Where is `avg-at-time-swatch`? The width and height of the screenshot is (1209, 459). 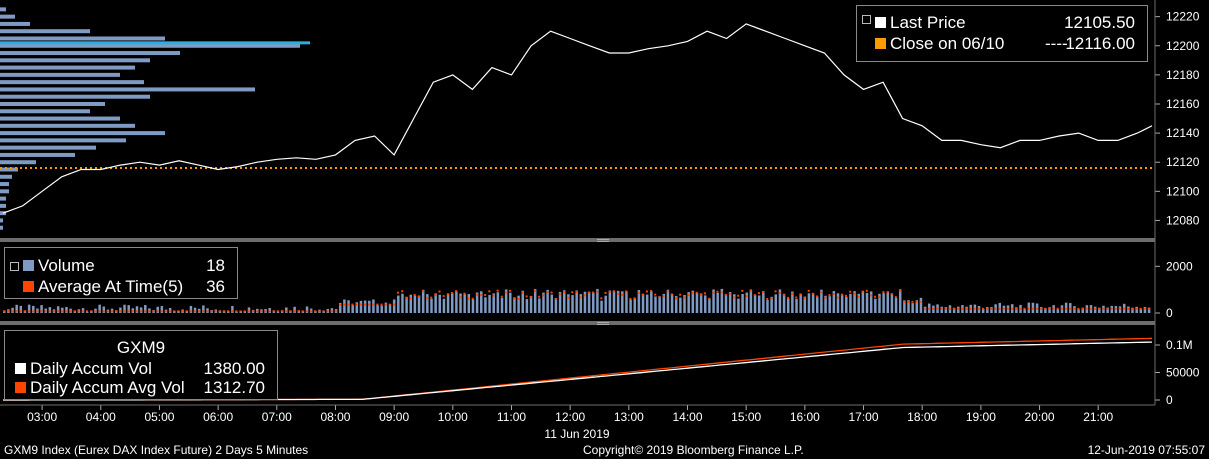
avg-at-time-swatch is located at coordinates (28, 287).